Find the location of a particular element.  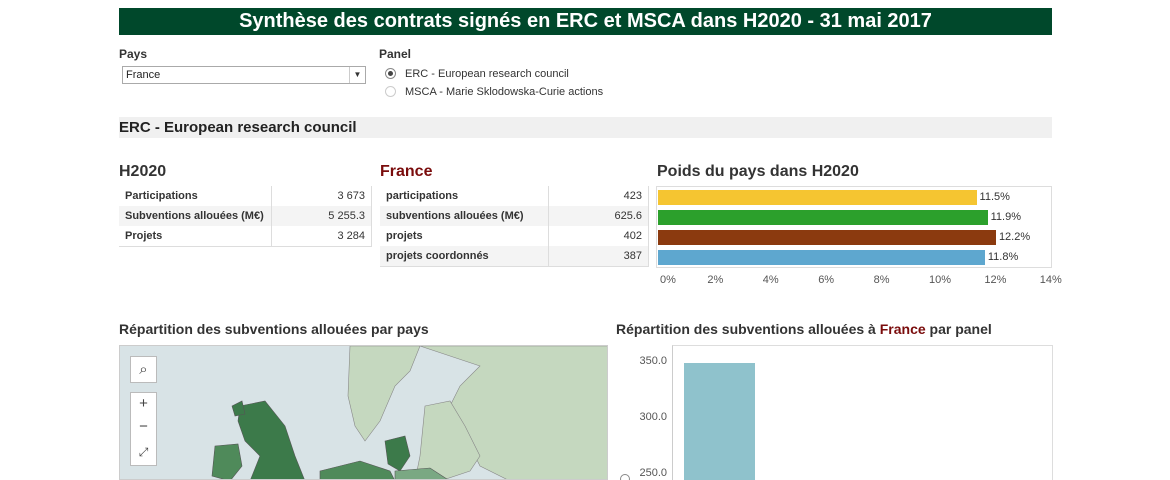

radio-erc-label: ERC - European research council is located at coordinates (487, 74).